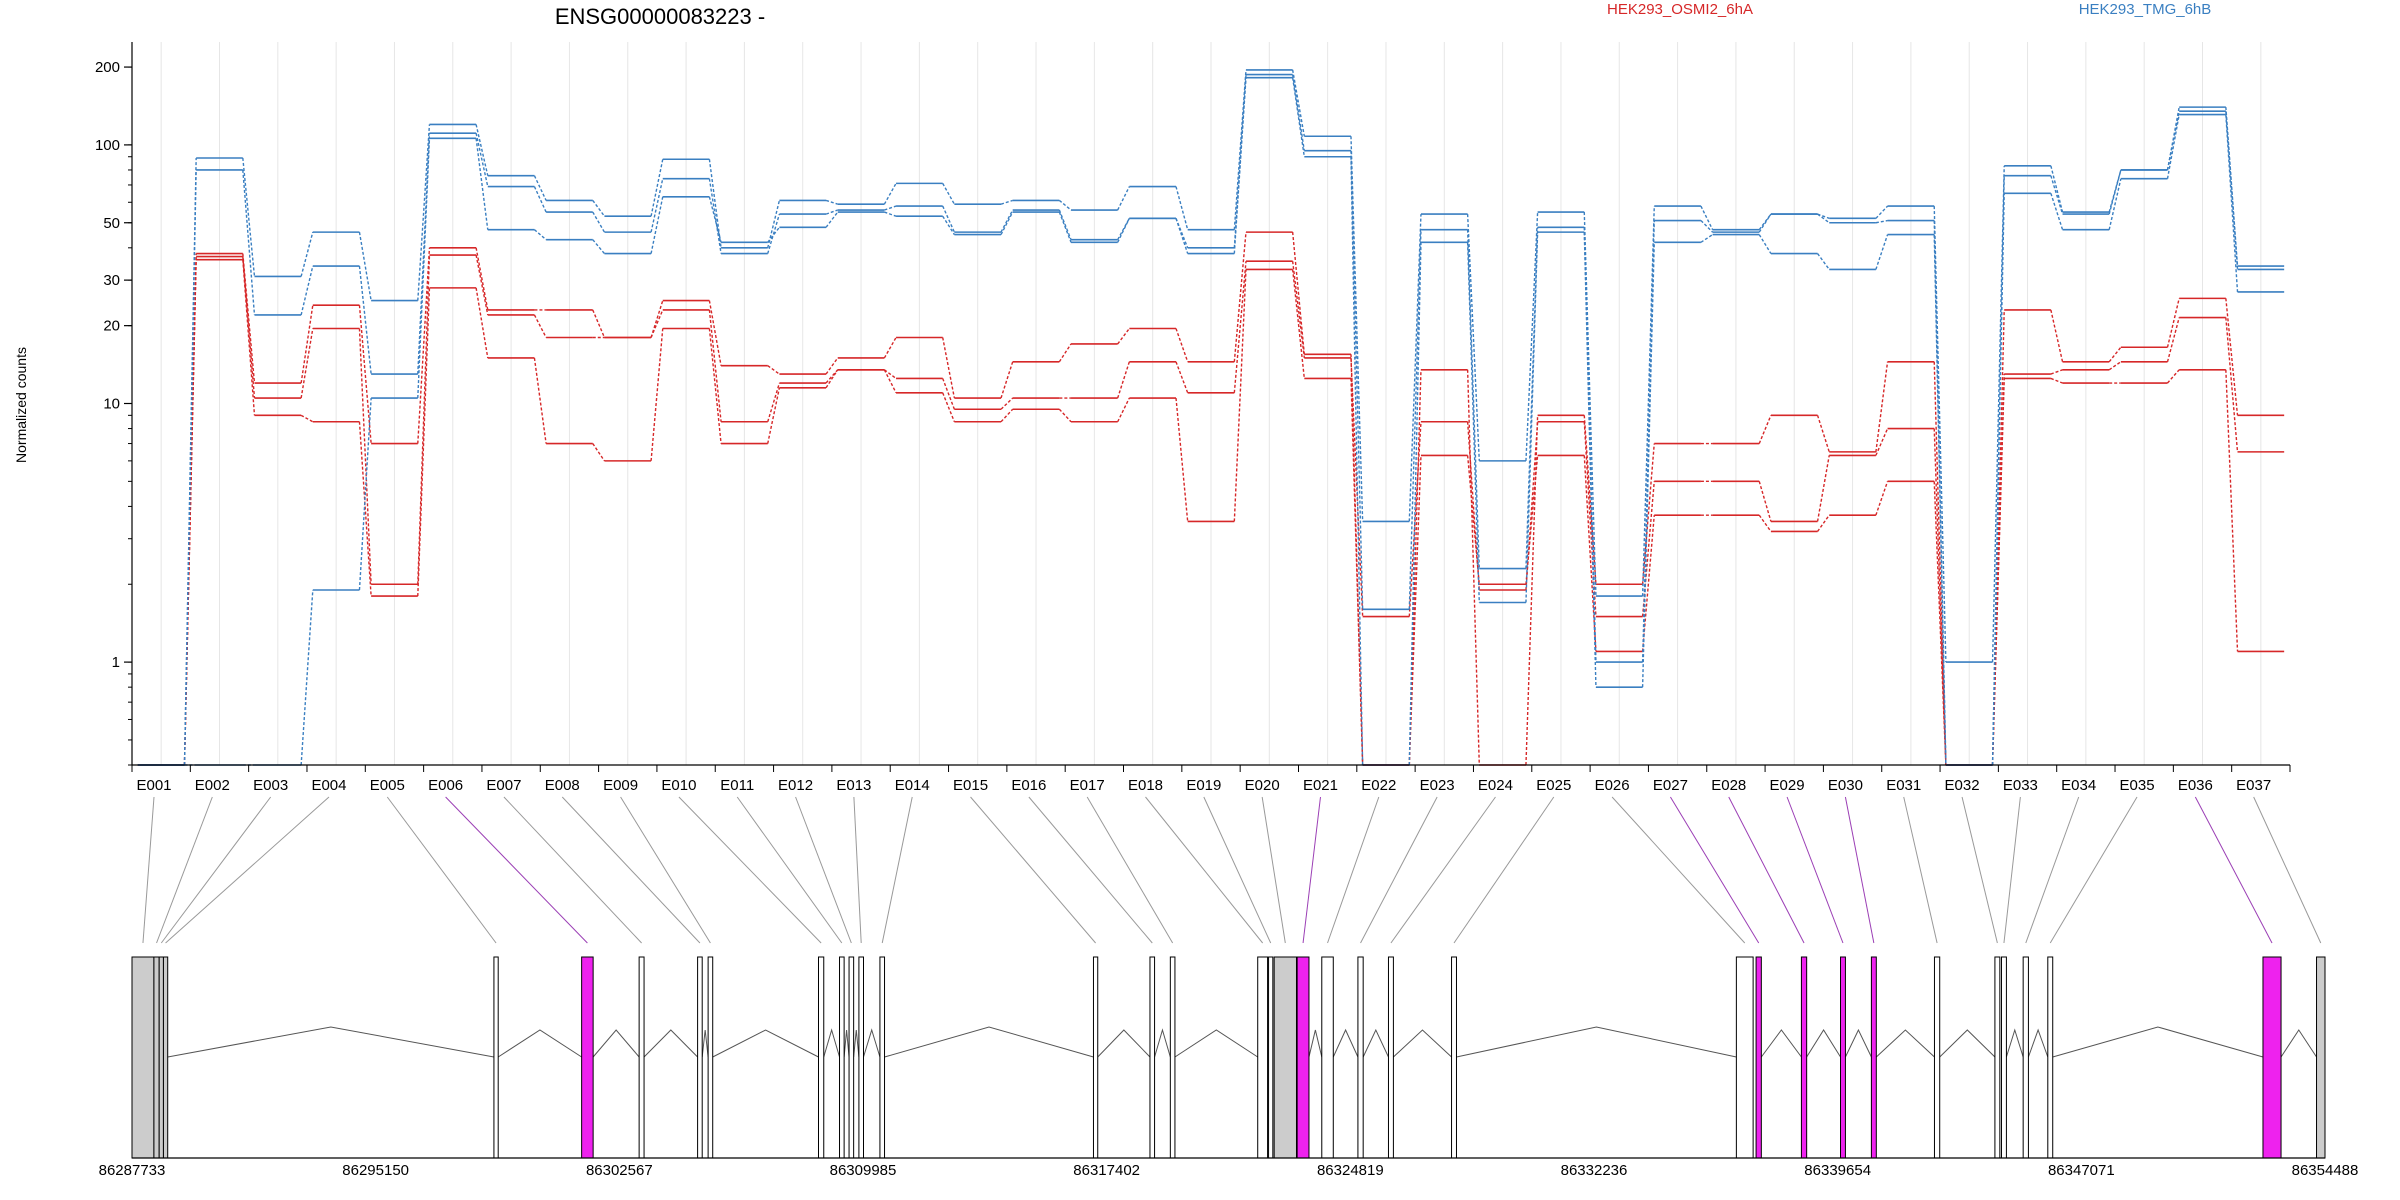 The width and height of the screenshot is (2400, 1200). Describe the element at coordinates (1728, 785) in the screenshot. I see `x-tick-label: E028` at that location.